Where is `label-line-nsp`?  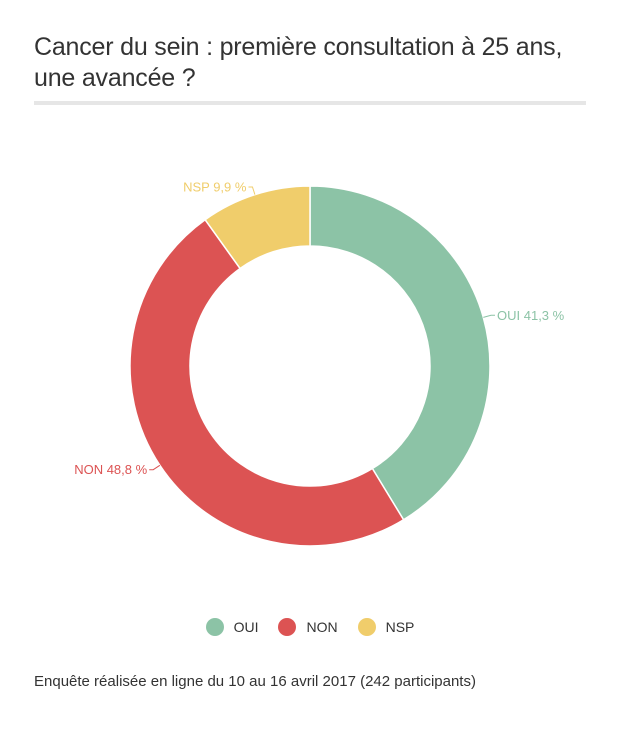
label-line-nsp is located at coordinates (252, 190).